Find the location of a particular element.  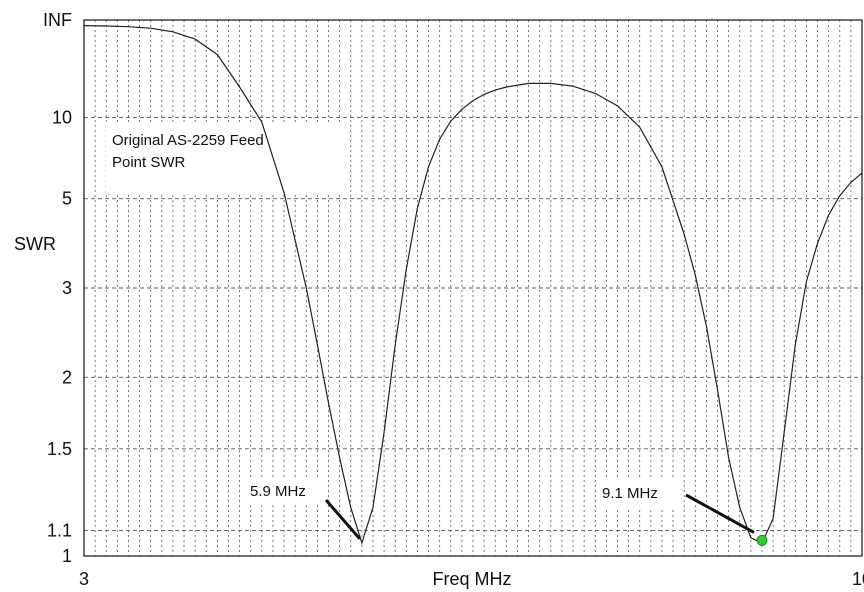

y-tick-label-4: 2 is located at coordinates (67, 377).